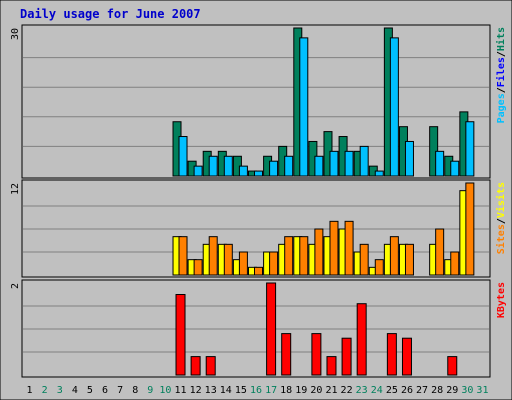 This screenshot has width=512, height=400. What do you see at coordinates (316, 390) in the screenshot?
I see `x-tick-label: 20` at bounding box center [316, 390].